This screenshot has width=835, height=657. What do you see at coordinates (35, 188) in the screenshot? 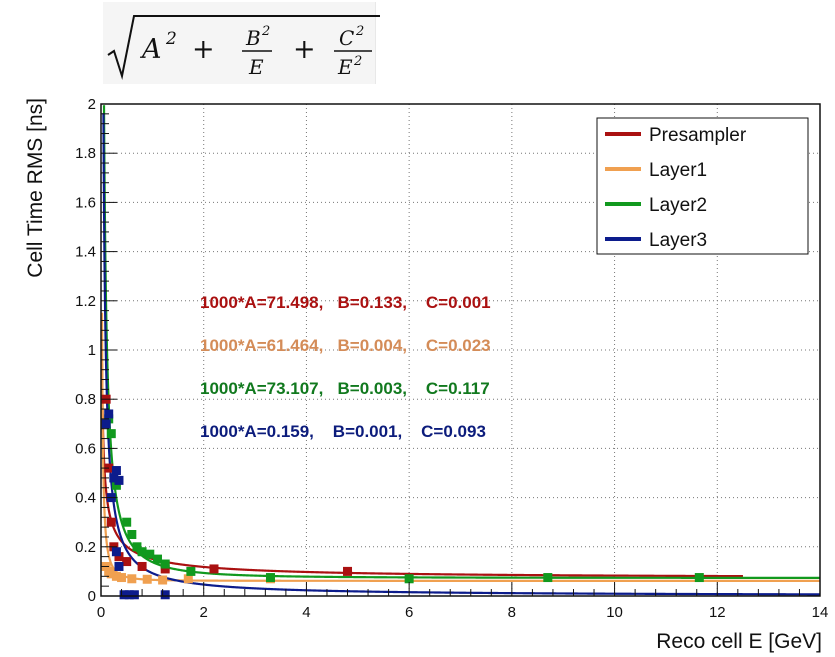
I see `y-axis-title: Cell Time RMS [ns]` at bounding box center [35, 188].